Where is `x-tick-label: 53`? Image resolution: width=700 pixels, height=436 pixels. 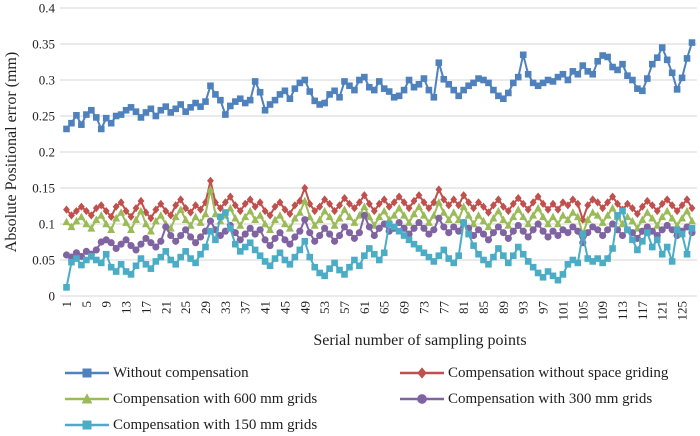 x-tick-label: 53 is located at coordinates (324, 307).